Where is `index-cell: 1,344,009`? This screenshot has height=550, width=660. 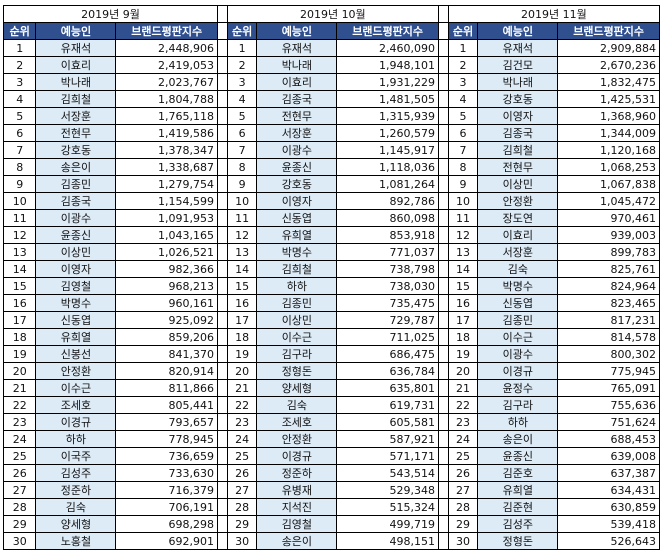 index-cell: 1,344,009 is located at coordinates (608, 133).